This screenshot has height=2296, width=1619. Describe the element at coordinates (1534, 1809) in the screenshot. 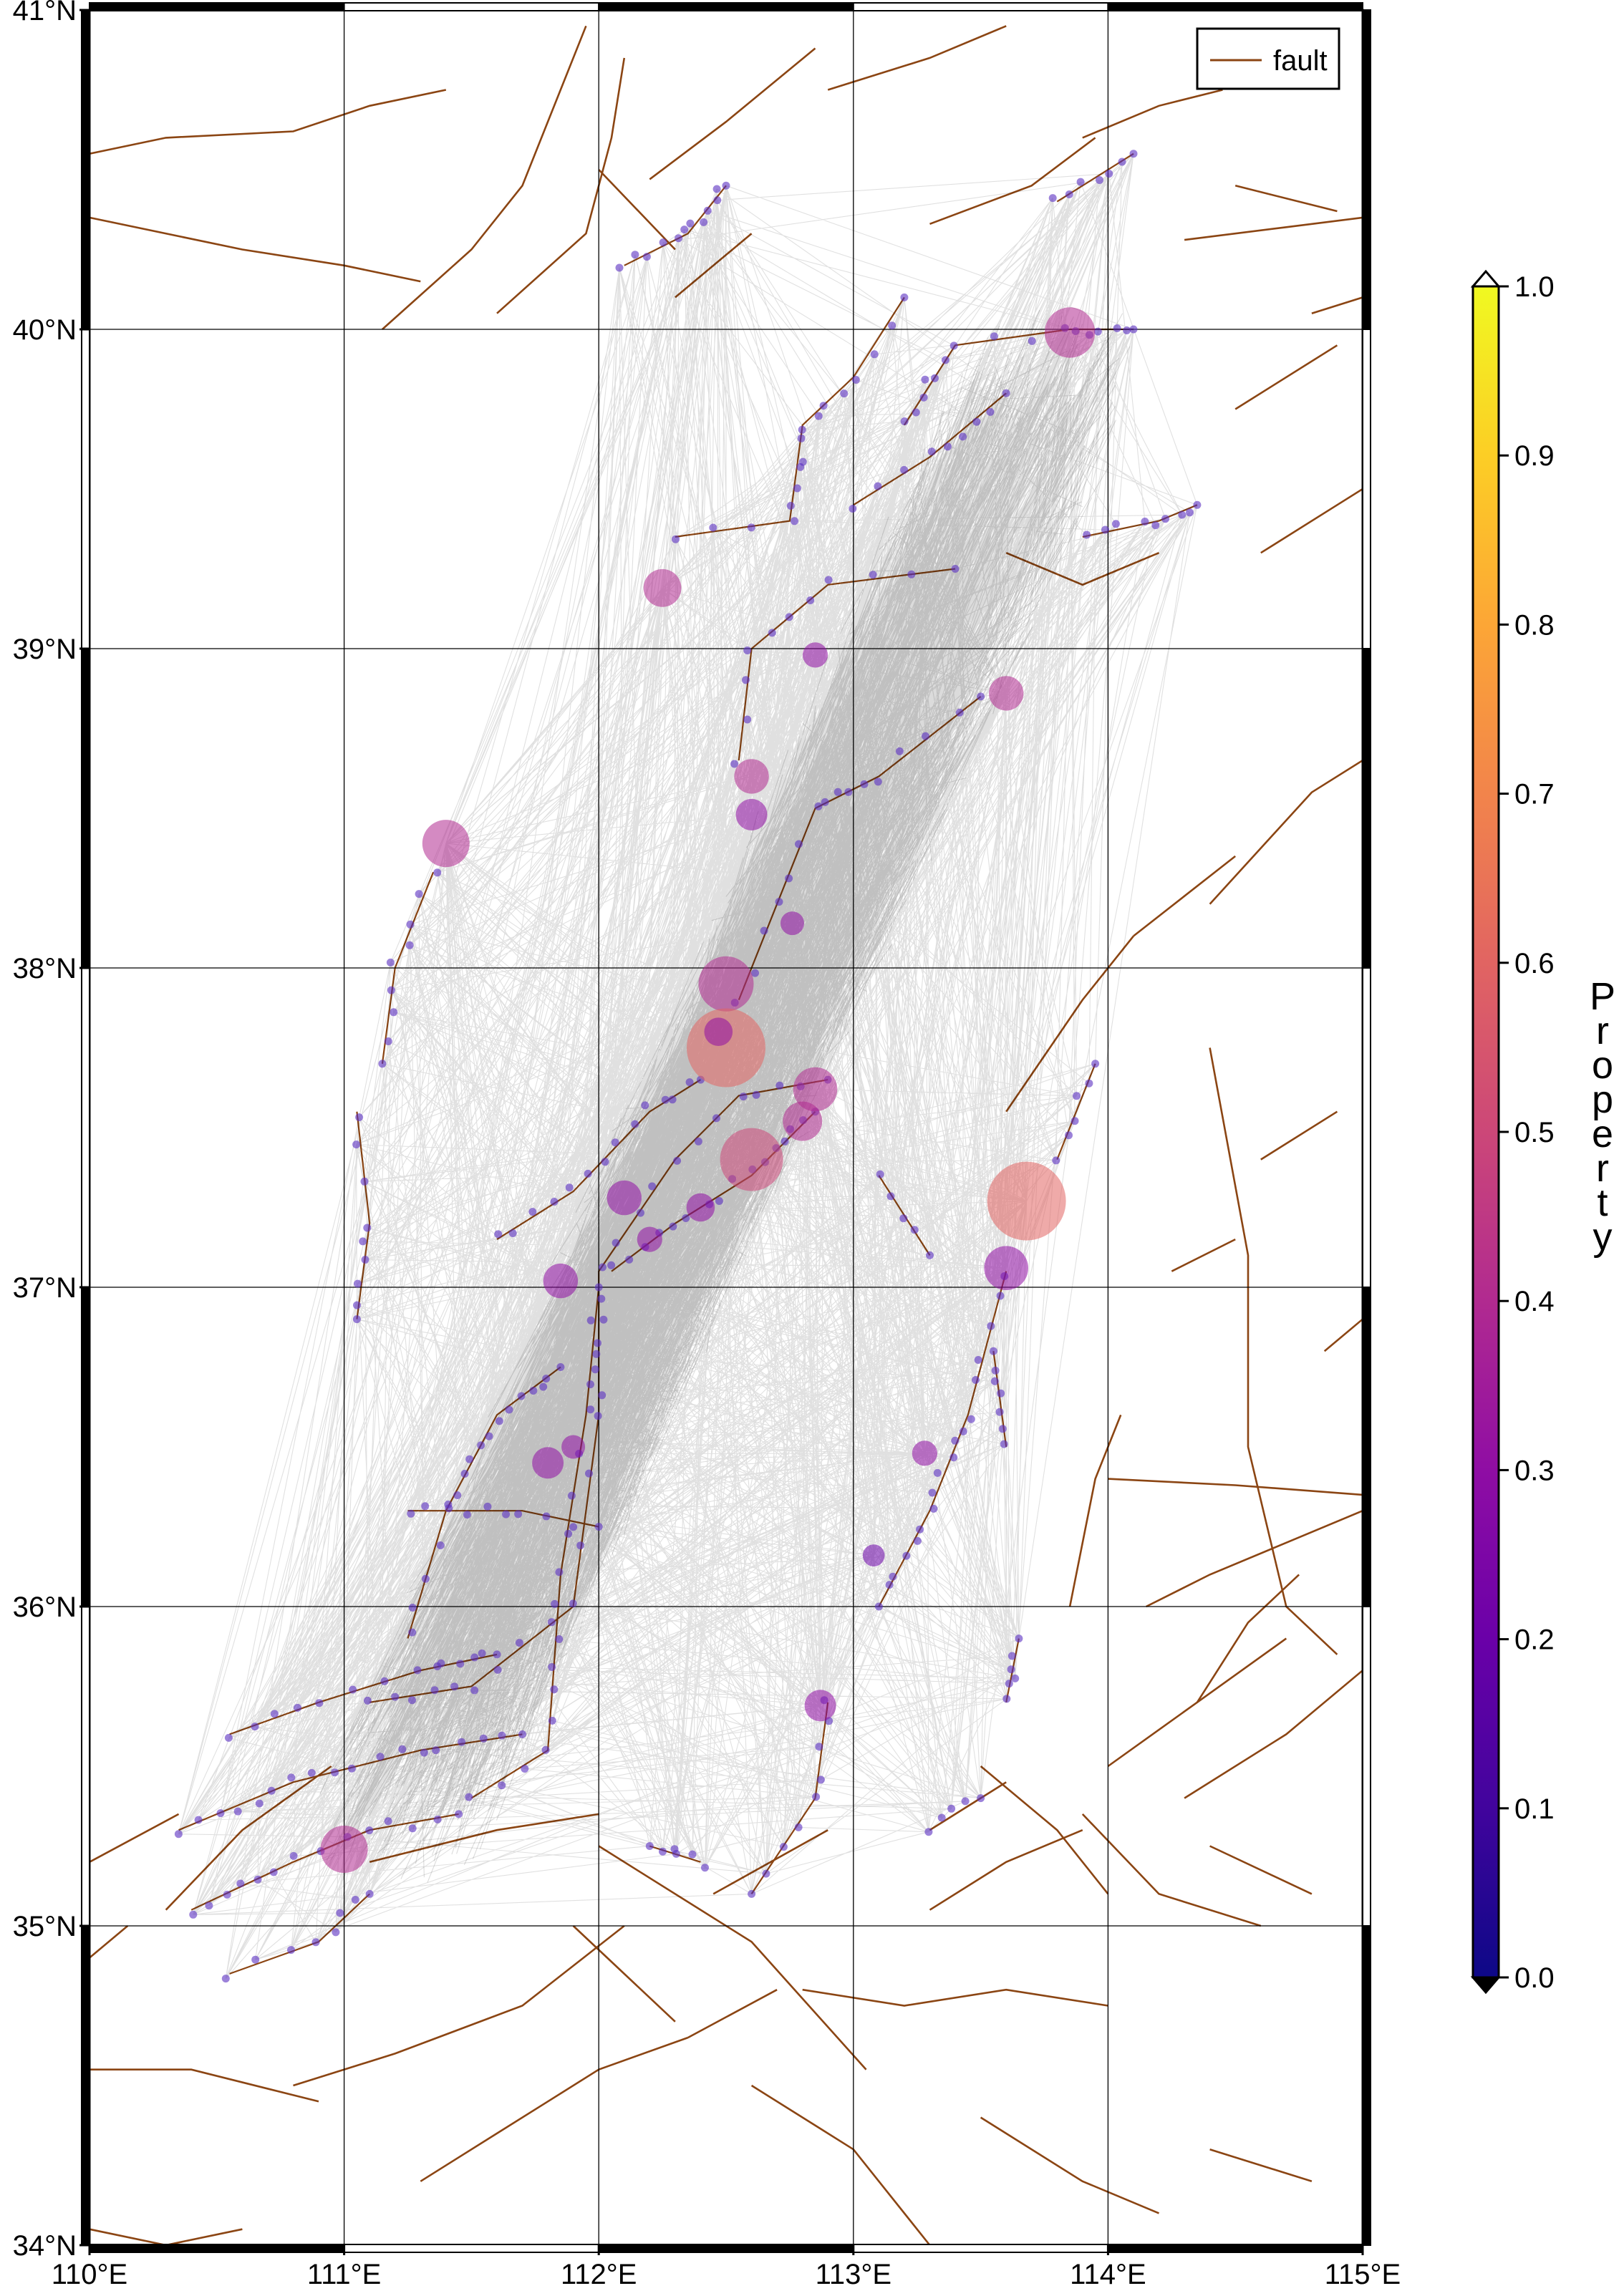

I see `colorbar-tick-label: 0.1` at that location.